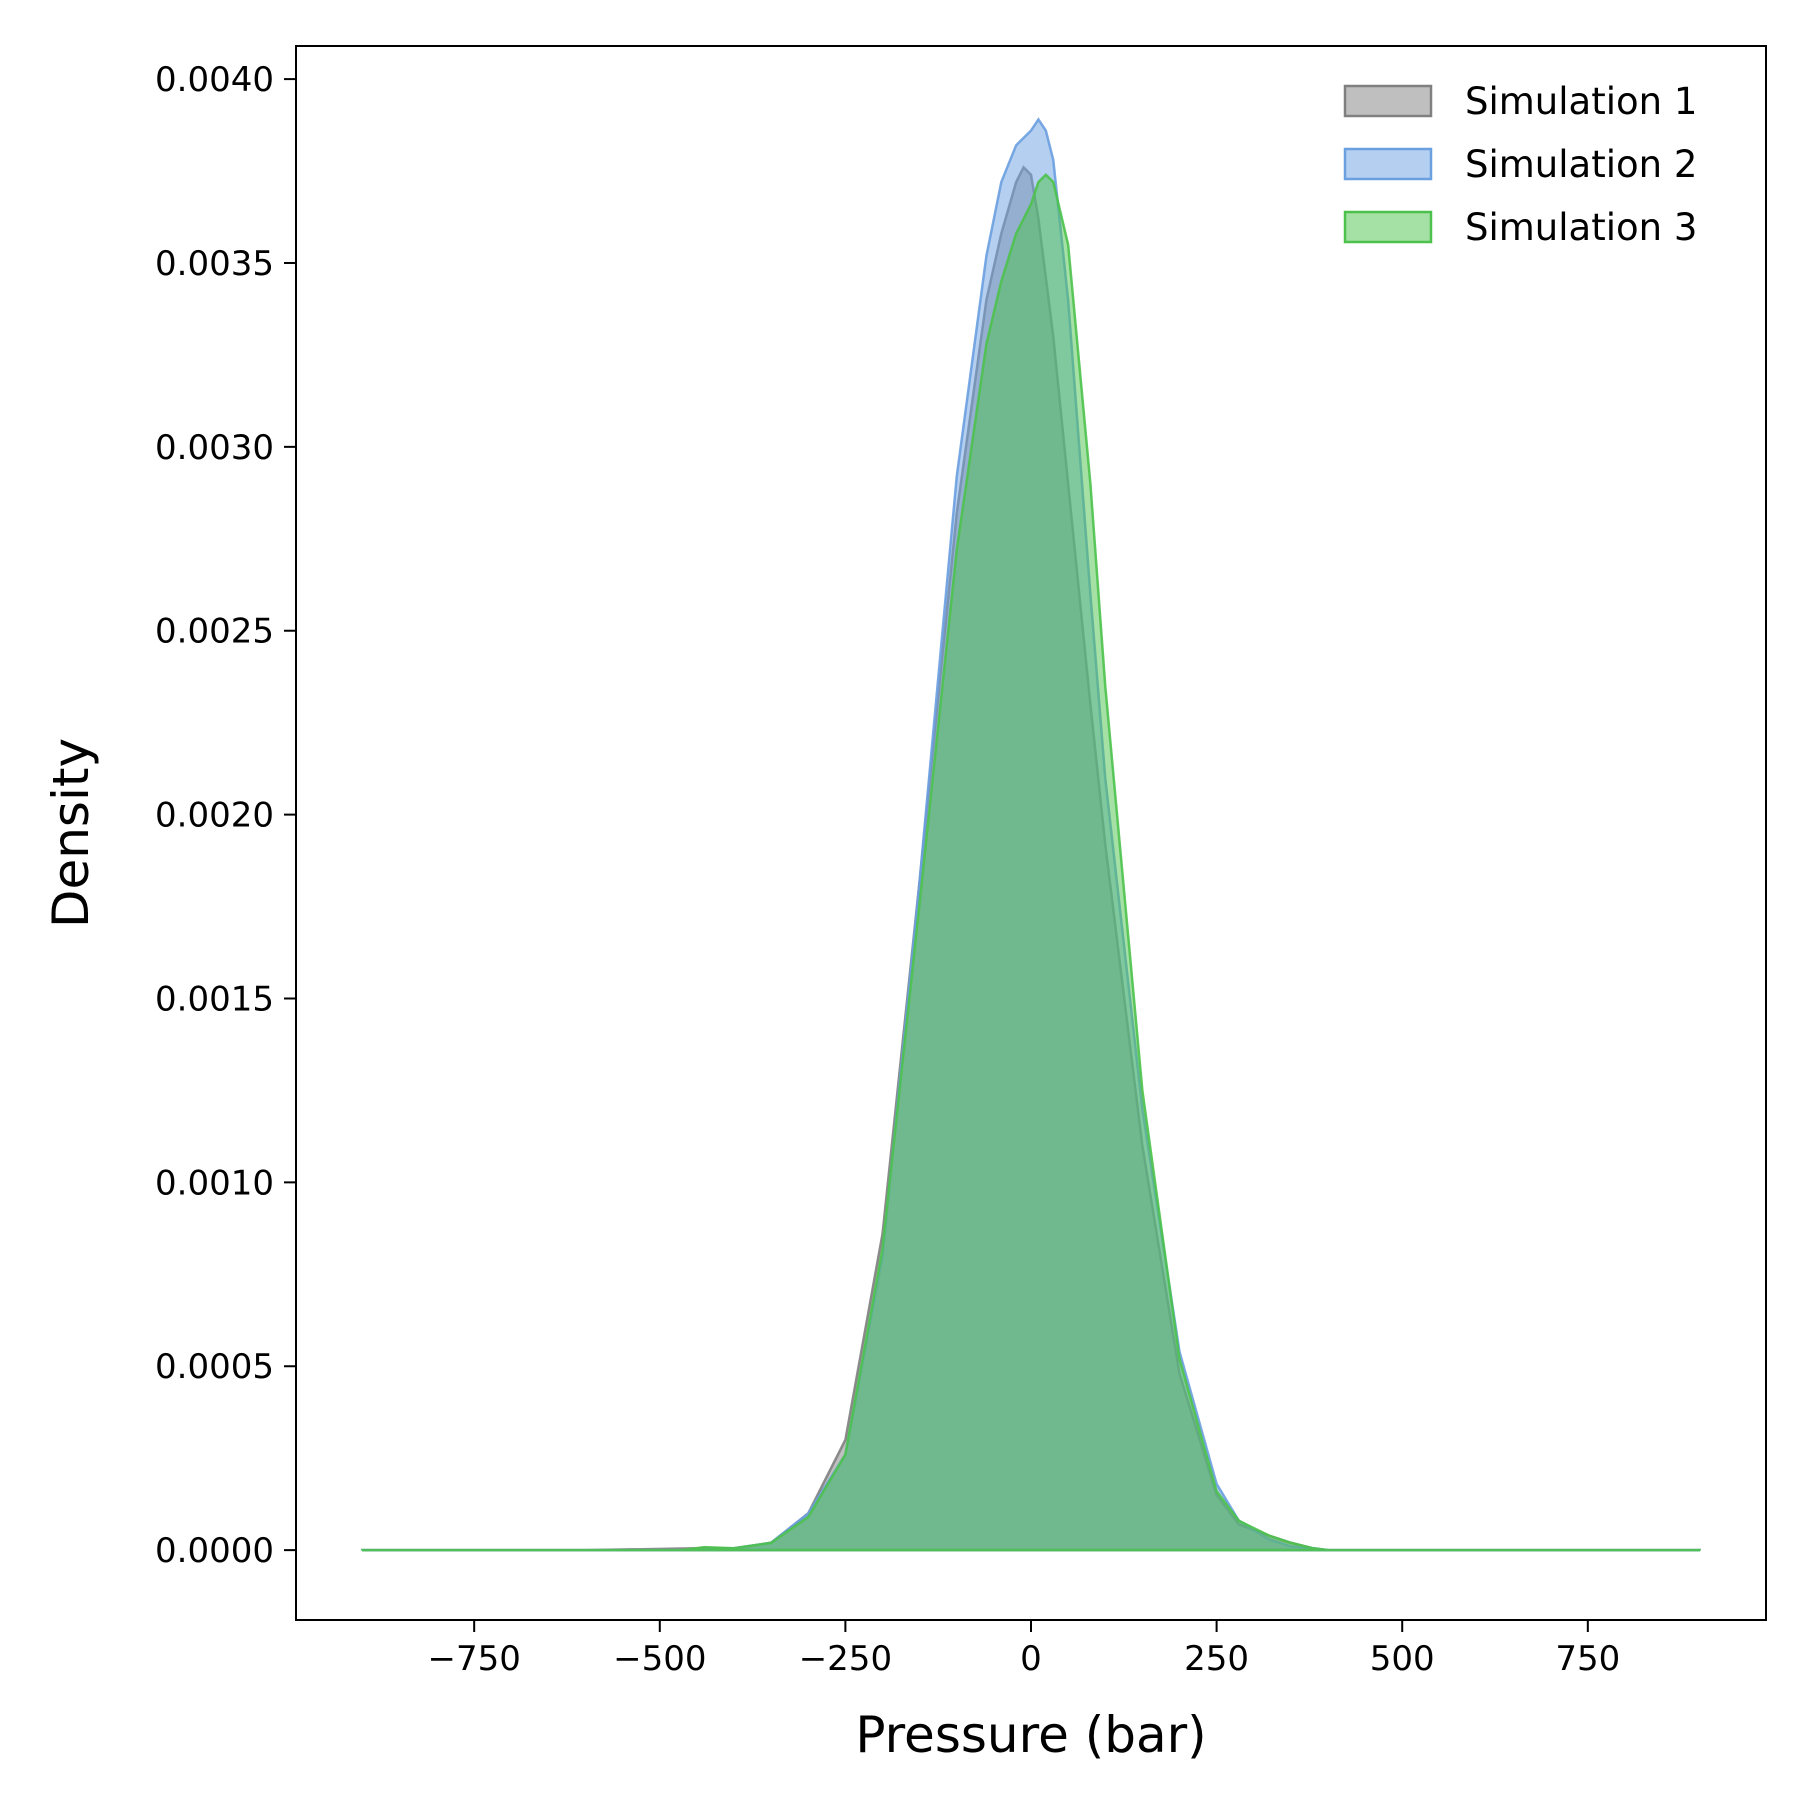  What do you see at coordinates (1581, 164) in the screenshot?
I see `legend-label-2: Simulation 2` at bounding box center [1581, 164].